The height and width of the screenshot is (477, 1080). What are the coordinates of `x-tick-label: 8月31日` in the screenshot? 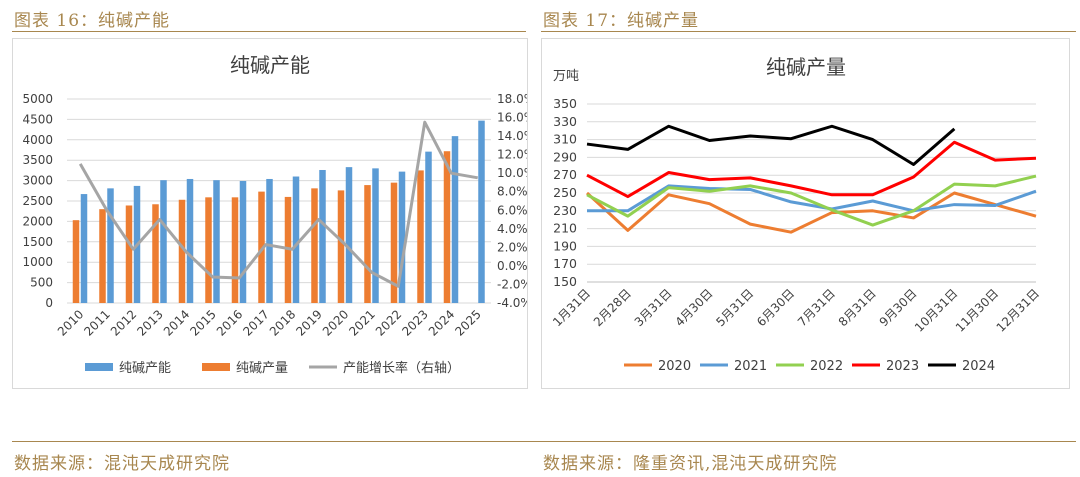 It's located at (857, 307).